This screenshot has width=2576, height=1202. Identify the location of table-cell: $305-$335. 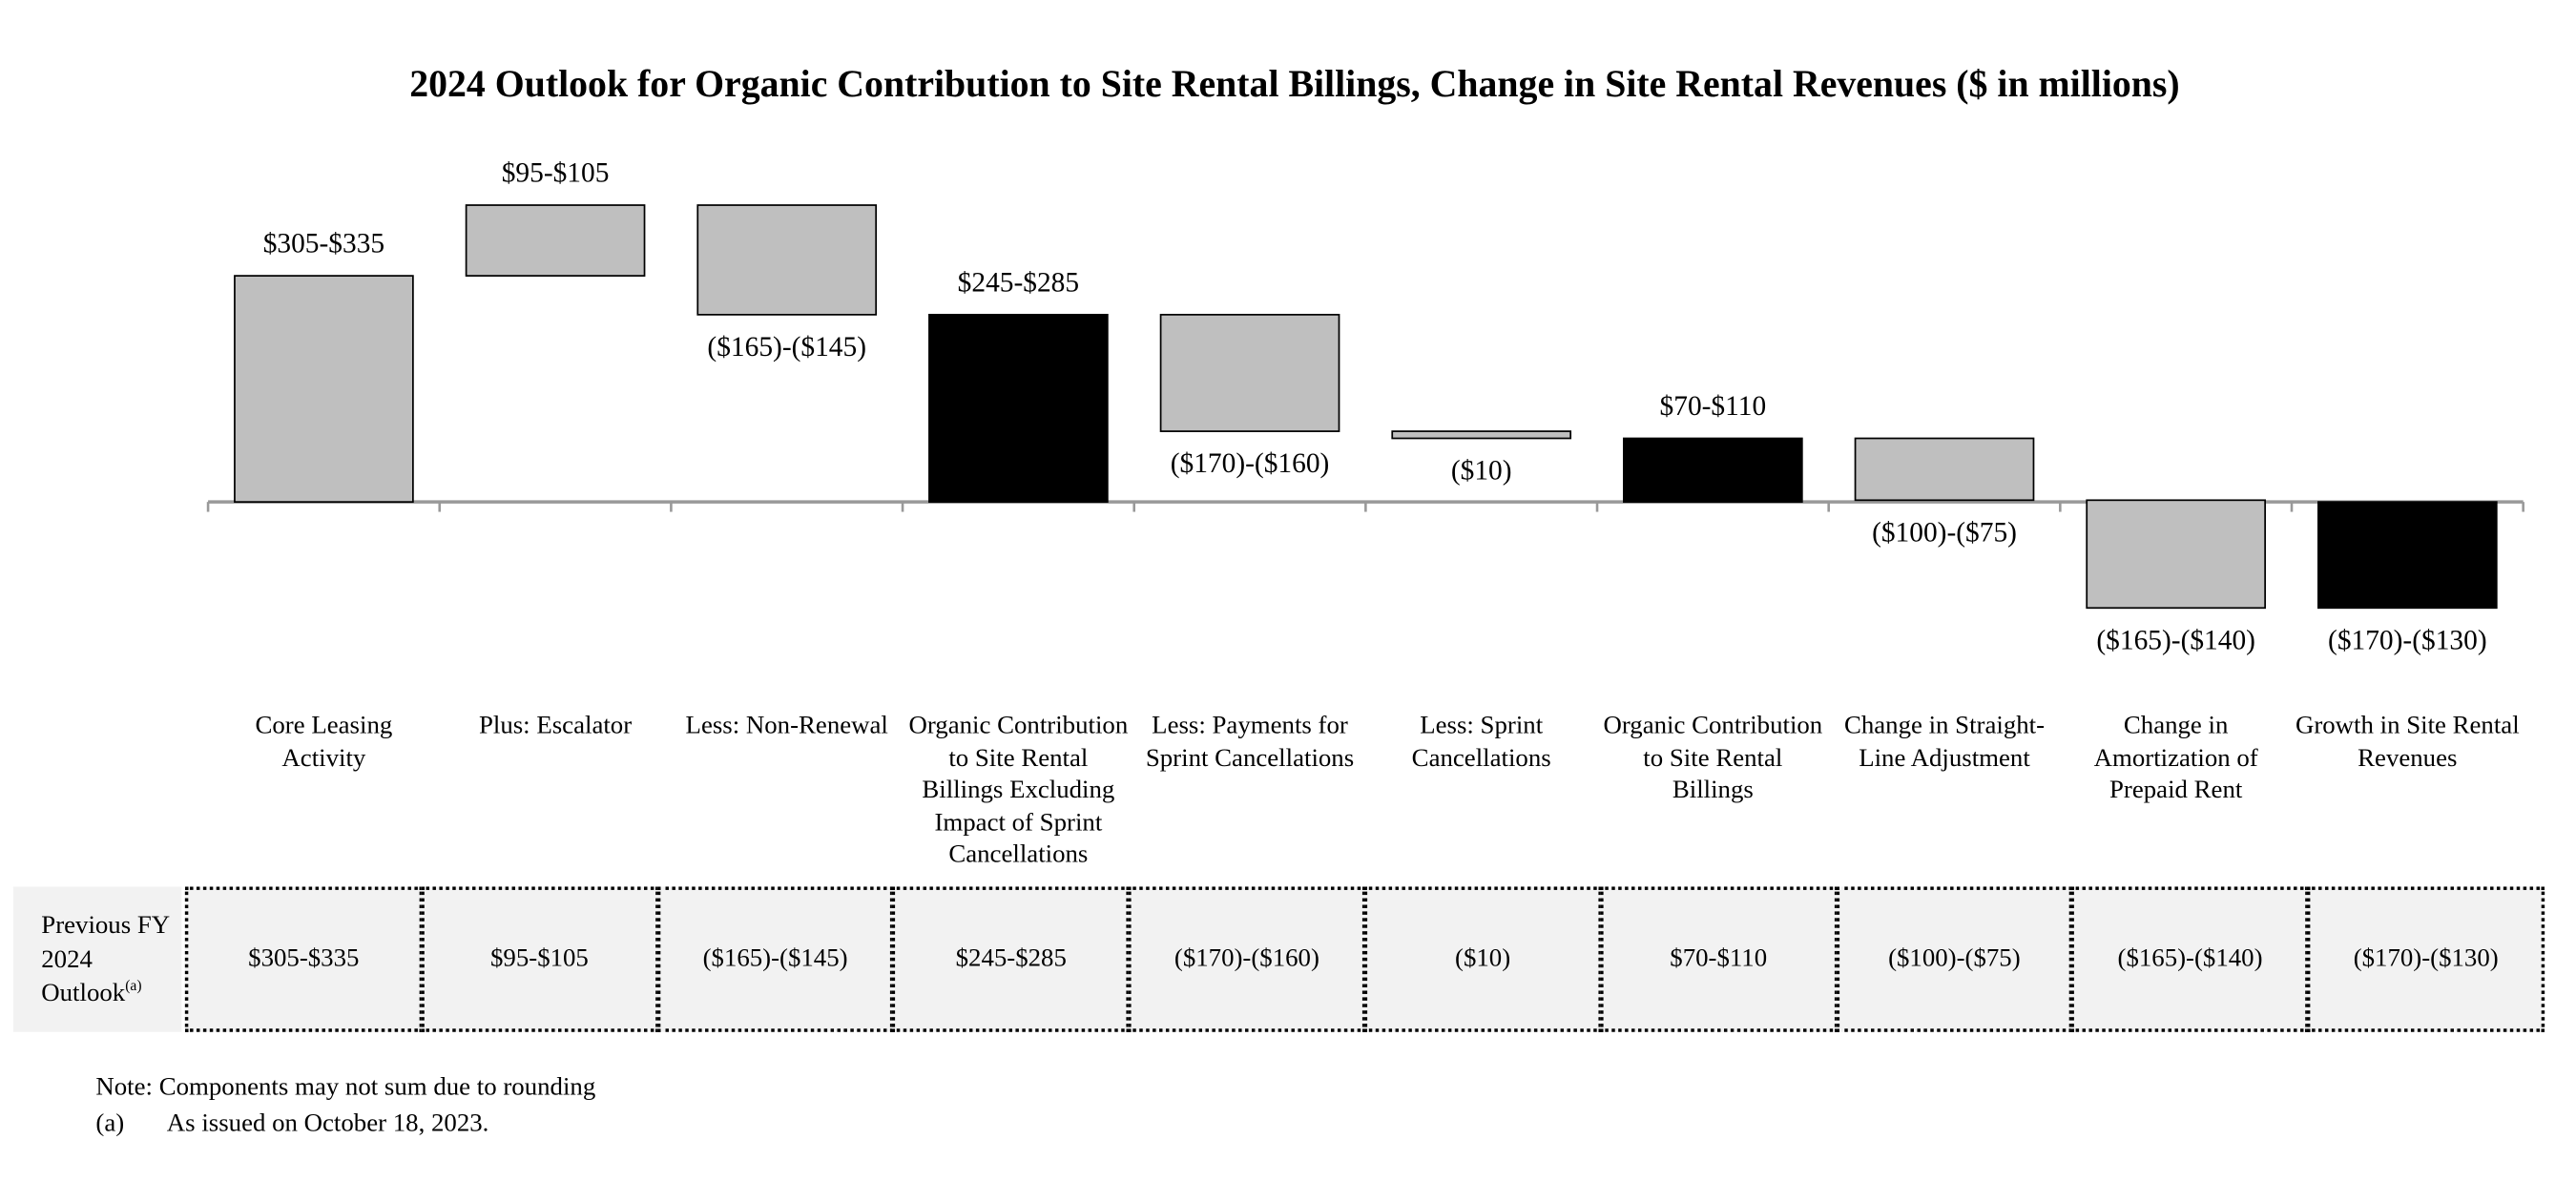
(303, 959).